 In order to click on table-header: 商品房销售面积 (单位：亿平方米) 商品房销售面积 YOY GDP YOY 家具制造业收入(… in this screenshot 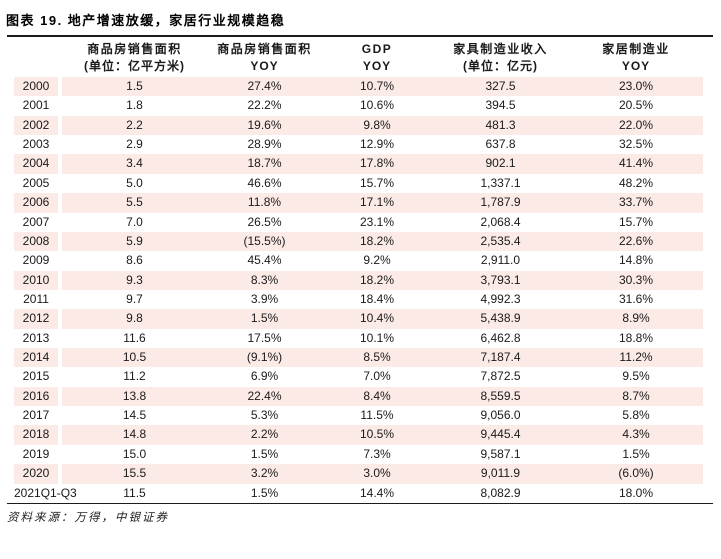, I will do `click(367, 57)`.